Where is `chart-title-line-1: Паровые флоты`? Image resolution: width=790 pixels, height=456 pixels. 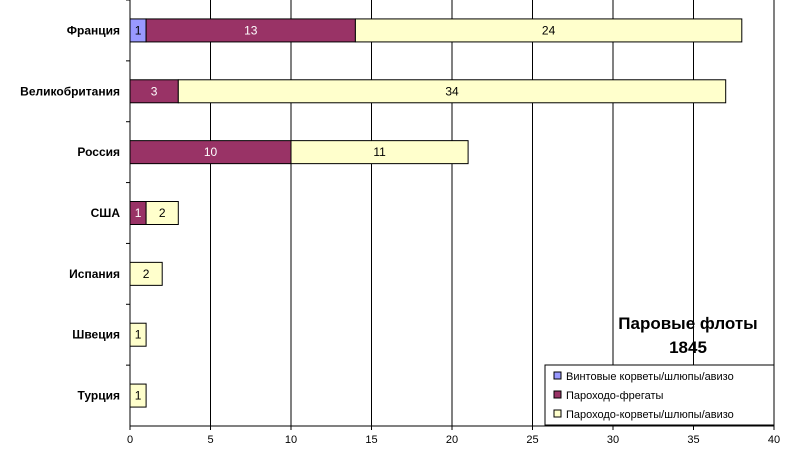 chart-title-line-1: Паровые флоты is located at coordinates (687, 323).